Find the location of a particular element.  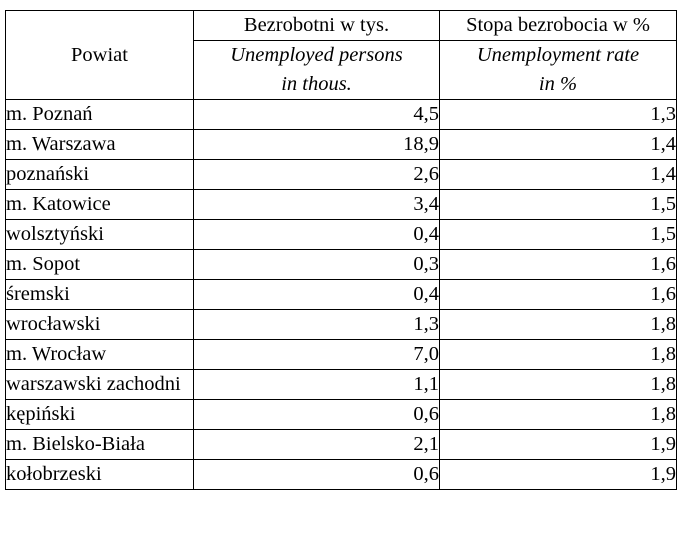

cell-unemployed: 1,1 is located at coordinates (316, 384).